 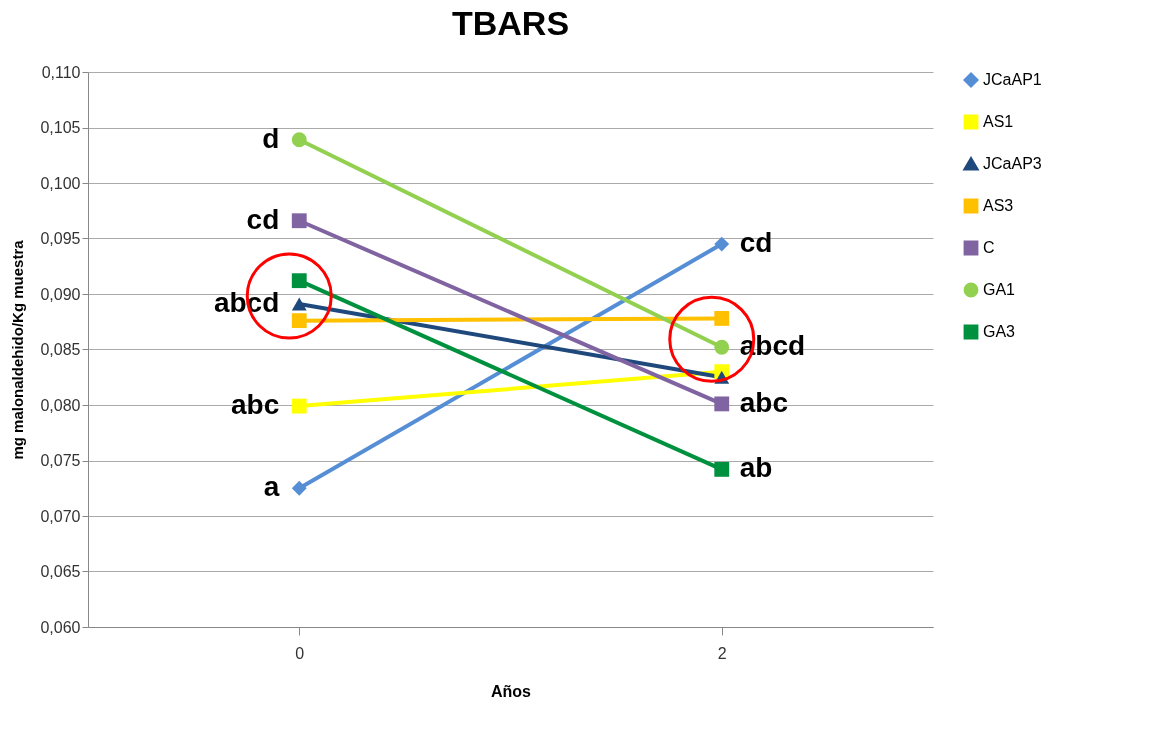 What do you see at coordinates (60, 183) in the screenshot?
I see `y-tick-label: 0,100` at bounding box center [60, 183].